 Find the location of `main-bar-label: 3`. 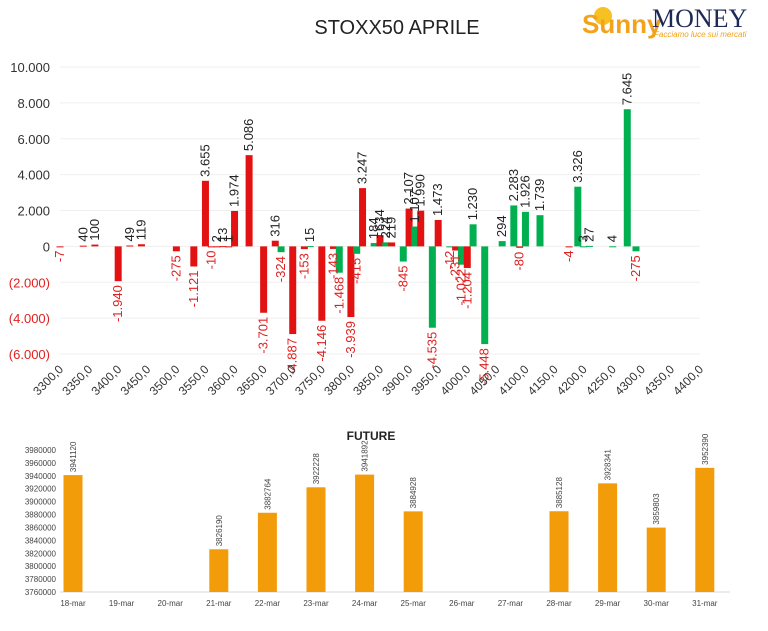

main-bar-label: 3 is located at coordinates (583, 238).